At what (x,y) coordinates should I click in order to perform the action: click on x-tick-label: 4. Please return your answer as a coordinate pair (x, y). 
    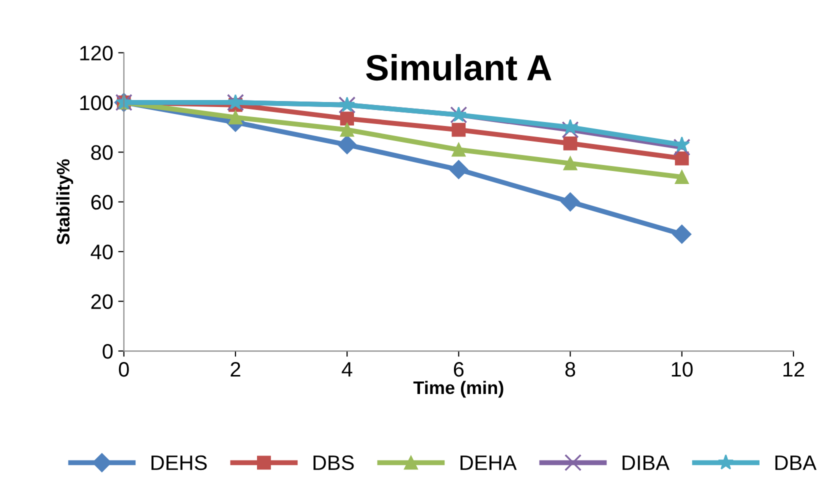
    Looking at the image, I should click on (347, 369).